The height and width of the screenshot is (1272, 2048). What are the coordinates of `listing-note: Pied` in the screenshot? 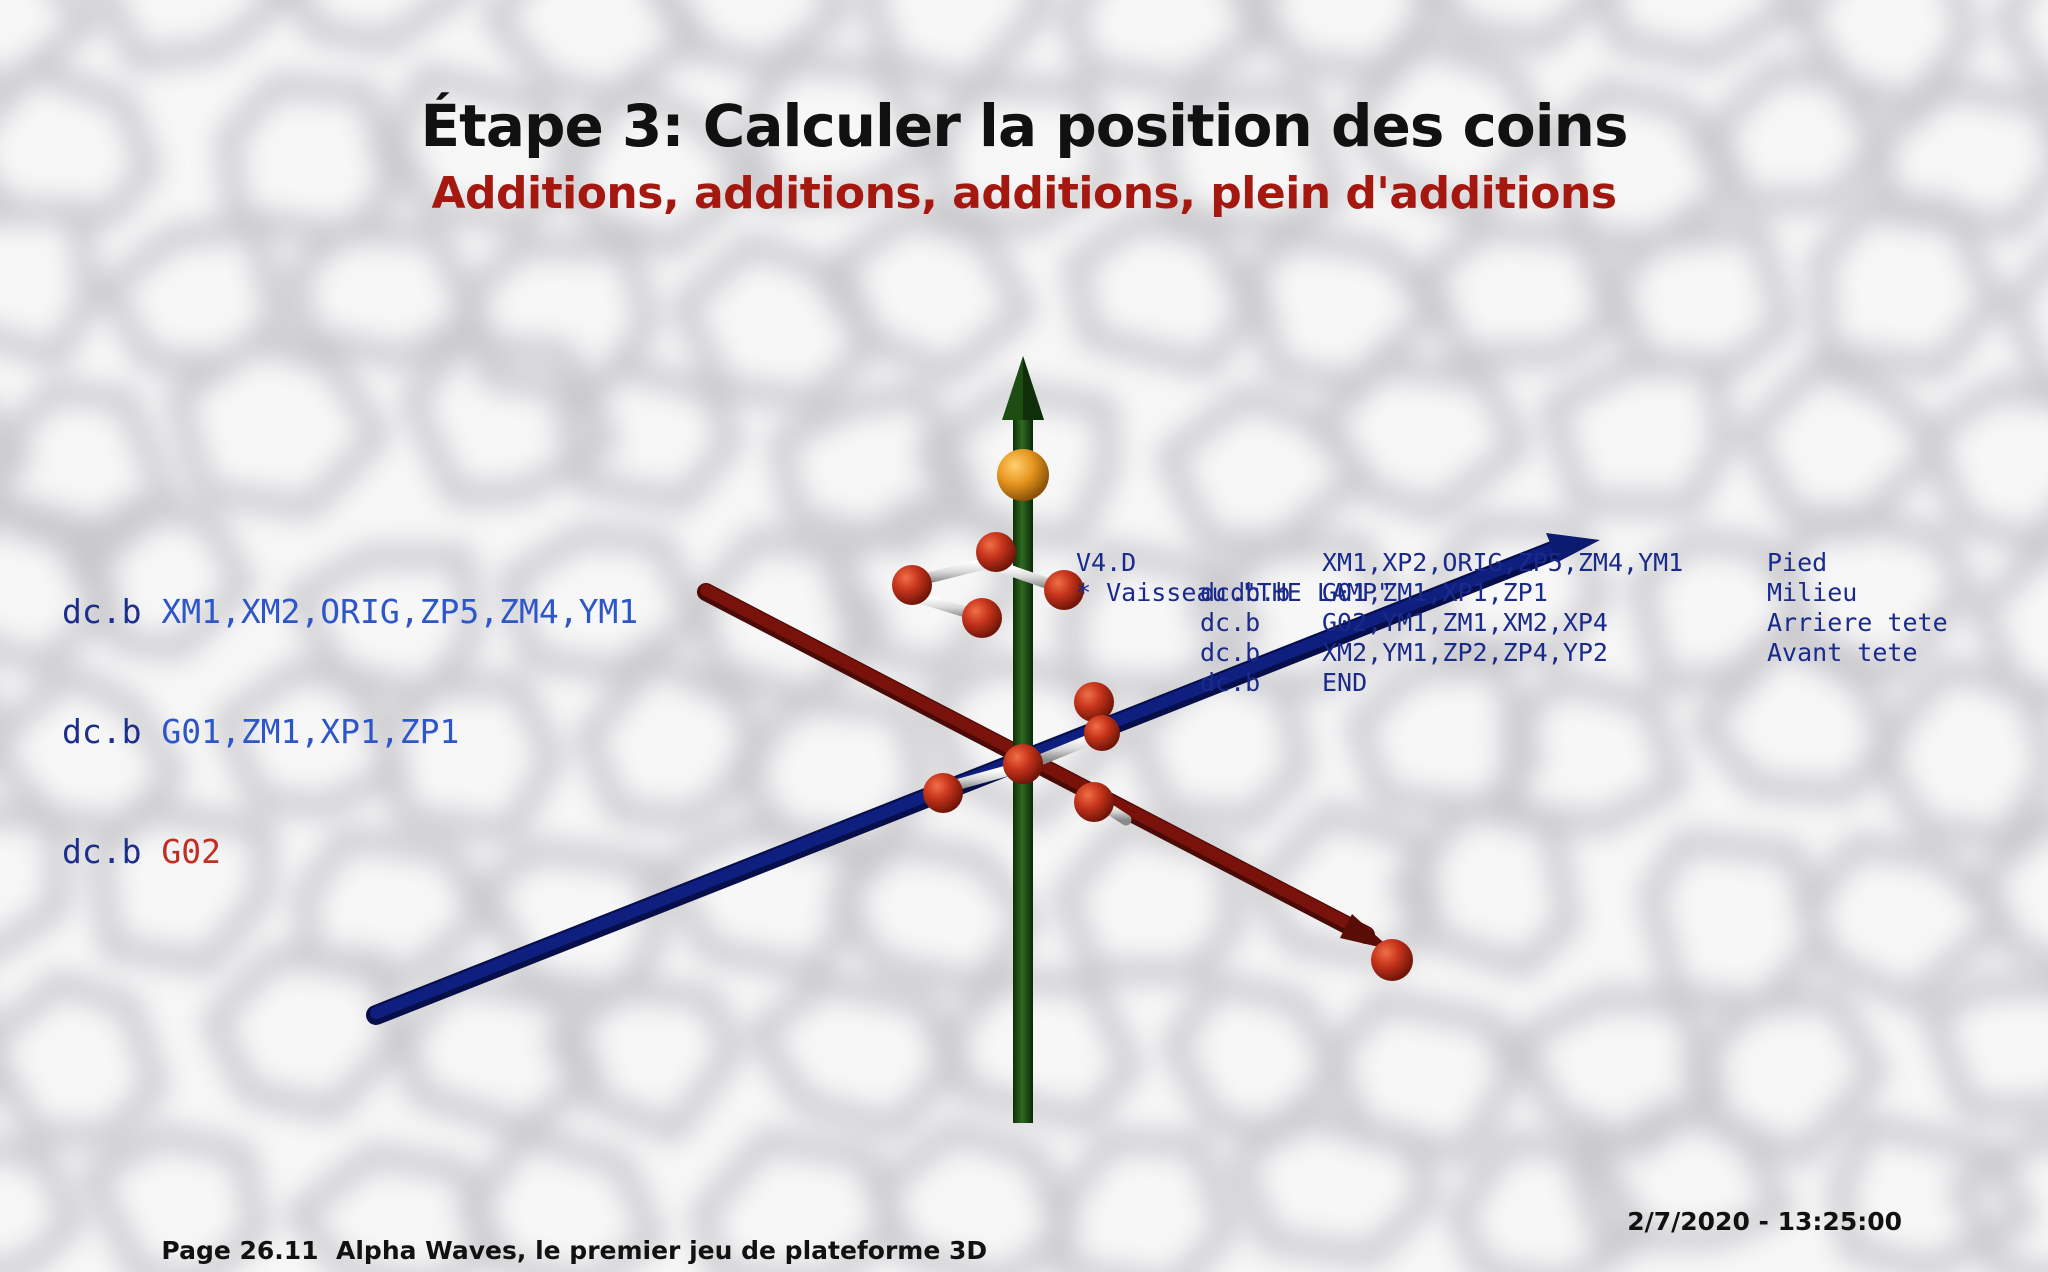 It's located at (1797, 562).